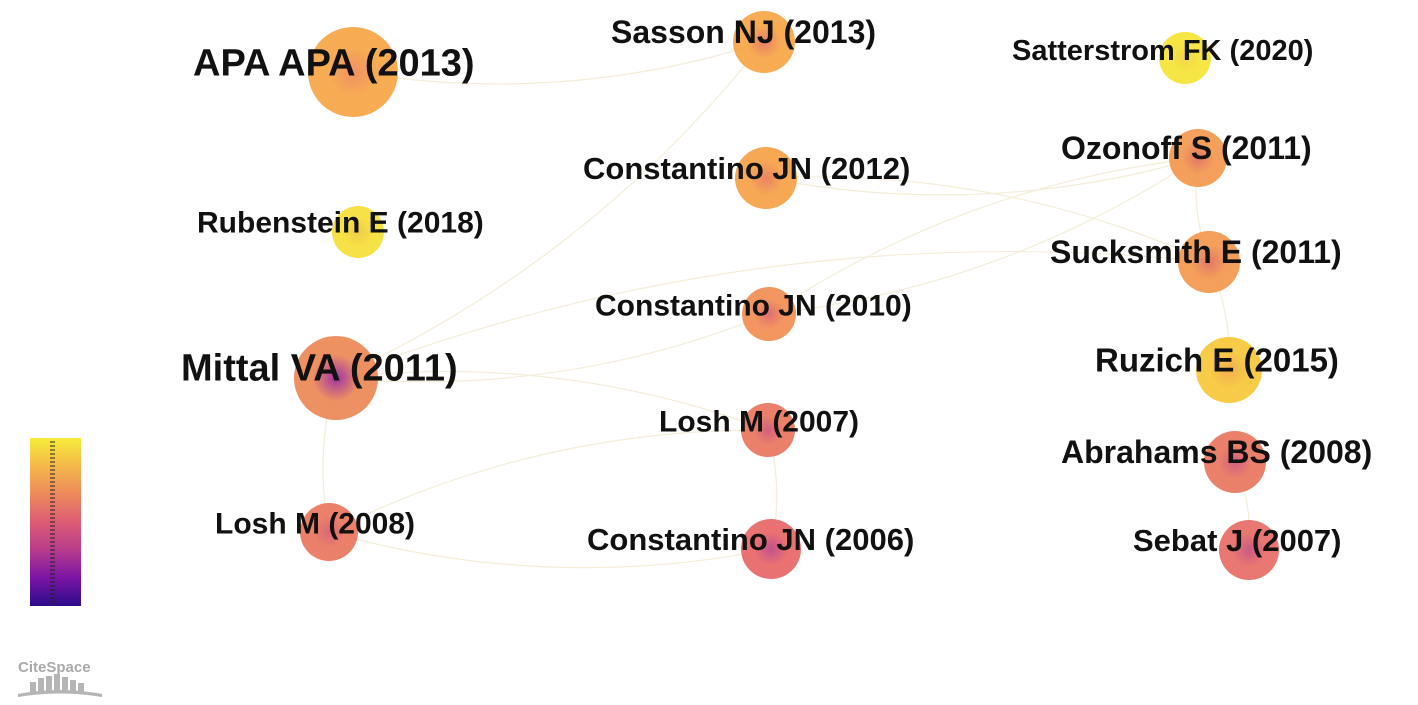  Describe the element at coordinates (771, 549) in the screenshot. I see `citation-node-constantino2006` at that location.